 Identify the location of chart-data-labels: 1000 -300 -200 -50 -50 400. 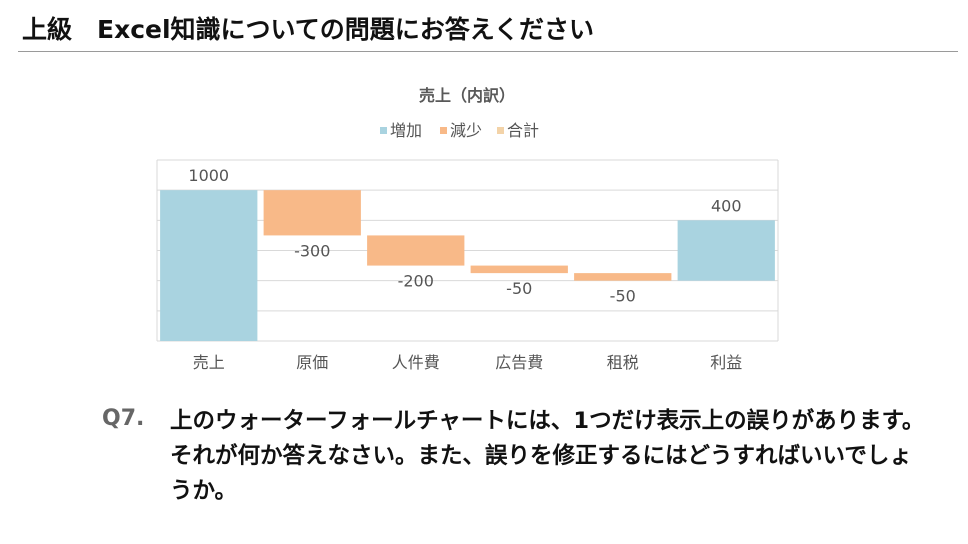
(464, 235).